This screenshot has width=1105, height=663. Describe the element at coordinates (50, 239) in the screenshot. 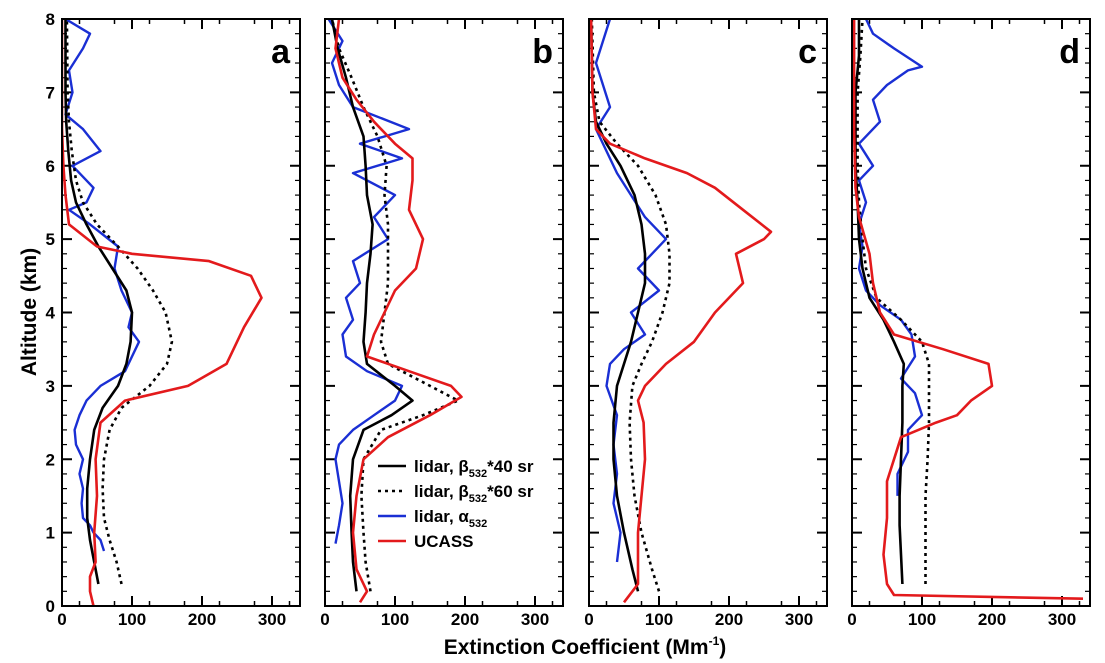

I see `y-tick-label: 5` at that location.